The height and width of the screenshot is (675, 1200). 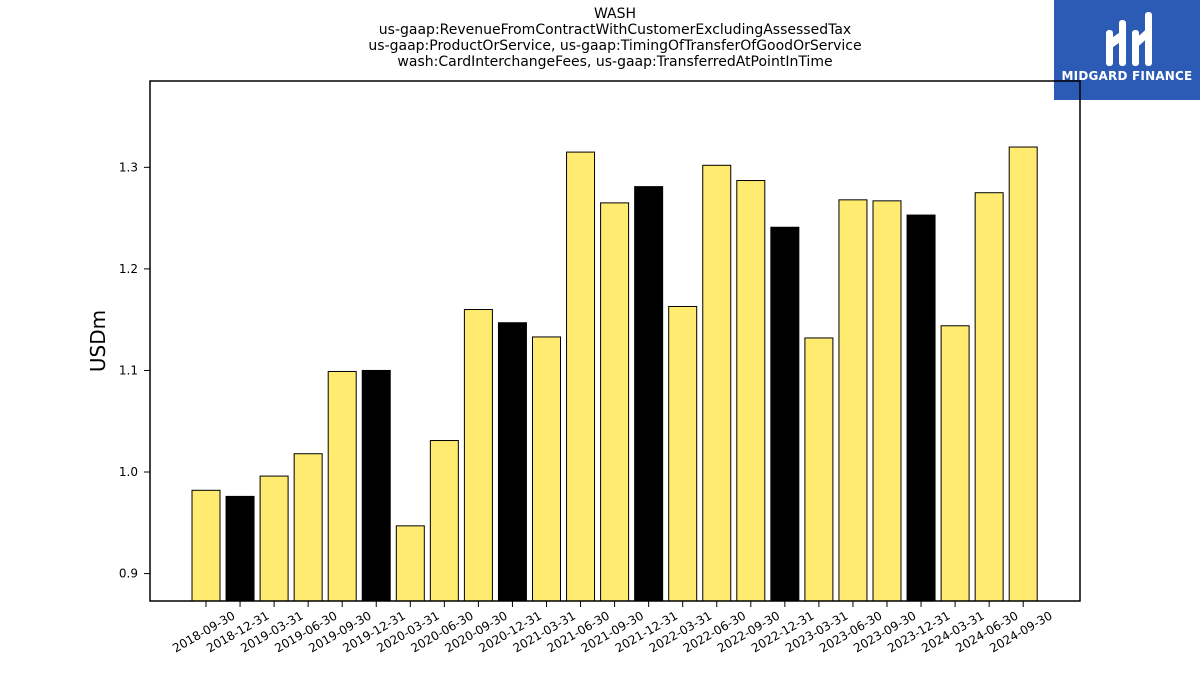 What do you see at coordinates (128, 472) in the screenshot?
I see `y-tick-label: 1.0` at bounding box center [128, 472].